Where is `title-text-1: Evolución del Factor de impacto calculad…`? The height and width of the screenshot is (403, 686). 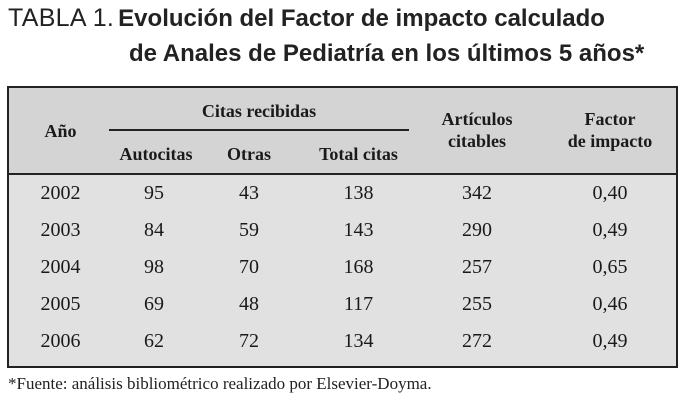
title-text-1: Evolución del Factor de impacto calculad… is located at coordinates (361, 18).